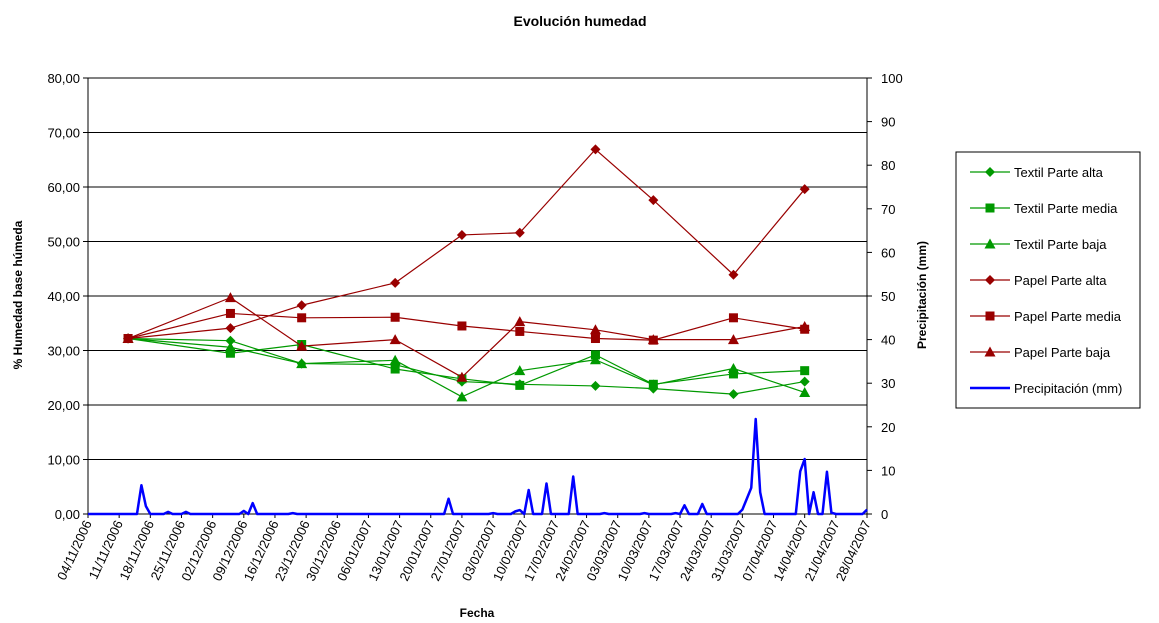  Describe the element at coordinates (888, 340) in the screenshot. I see `y-right-tick-label: 40` at that location.